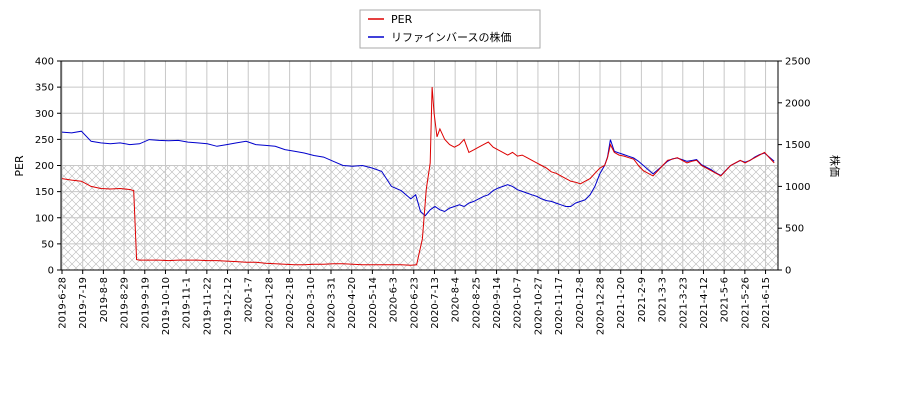 Image resolution: width=900 pixels, height=400 pixels. Describe the element at coordinates (44, 62) in the screenshot. I see `left-tick-label: 400` at that location.